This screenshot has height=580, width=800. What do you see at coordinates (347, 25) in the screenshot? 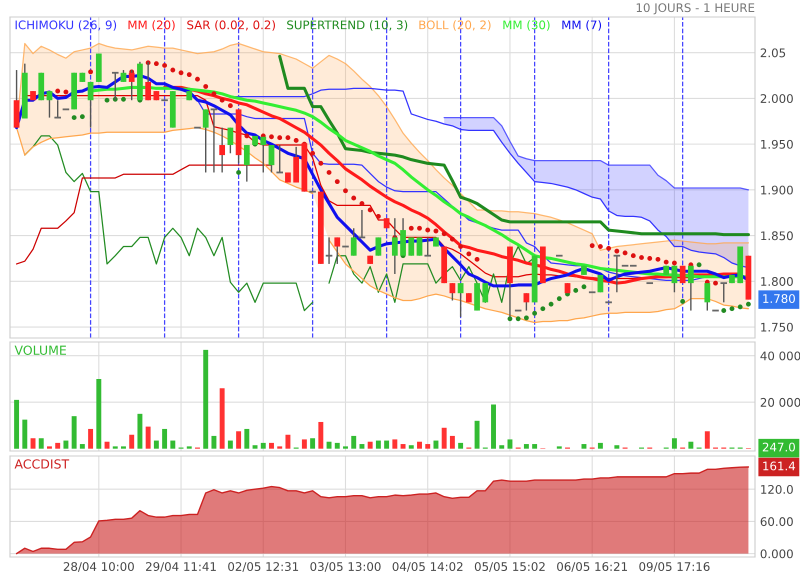
I see `text: SUPERTREND (10, 3)` at bounding box center [347, 25].